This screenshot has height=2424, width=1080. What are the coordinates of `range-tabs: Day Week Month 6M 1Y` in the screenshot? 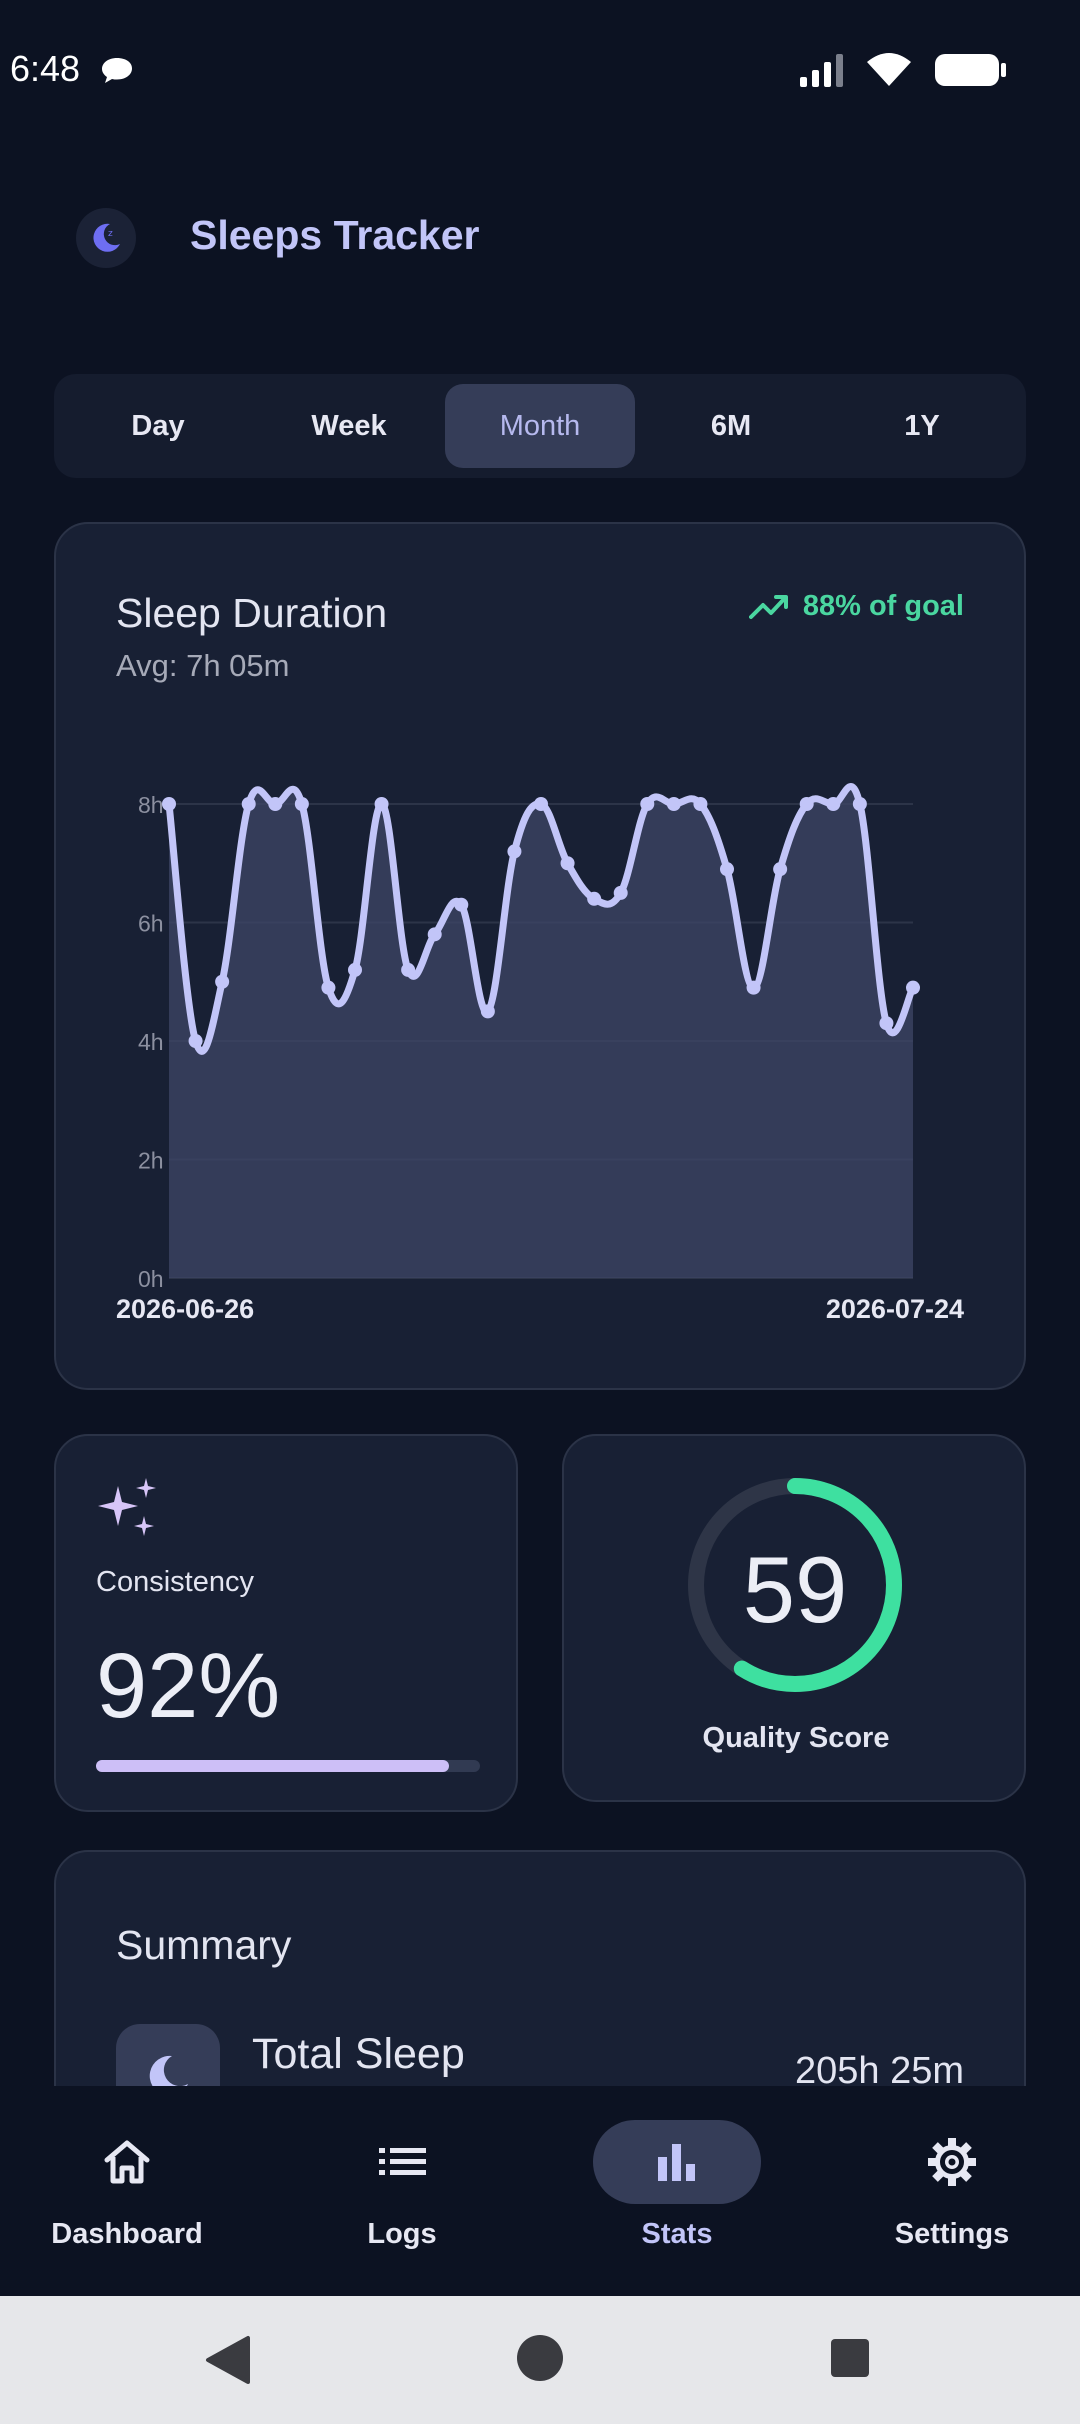 It's located at (540, 426).